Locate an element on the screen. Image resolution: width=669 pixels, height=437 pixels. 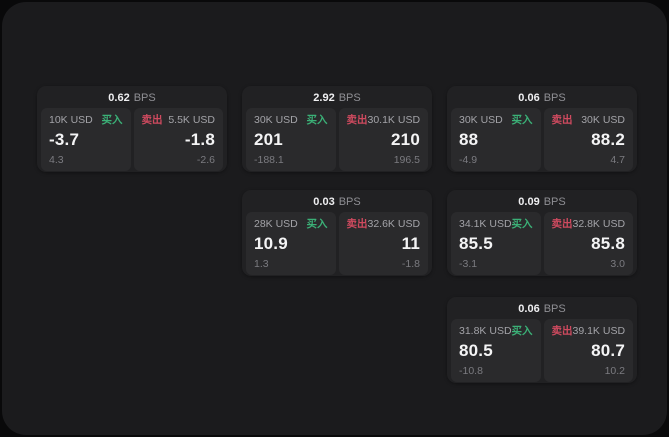
buy-price: 85.5 is located at coordinates (476, 243).